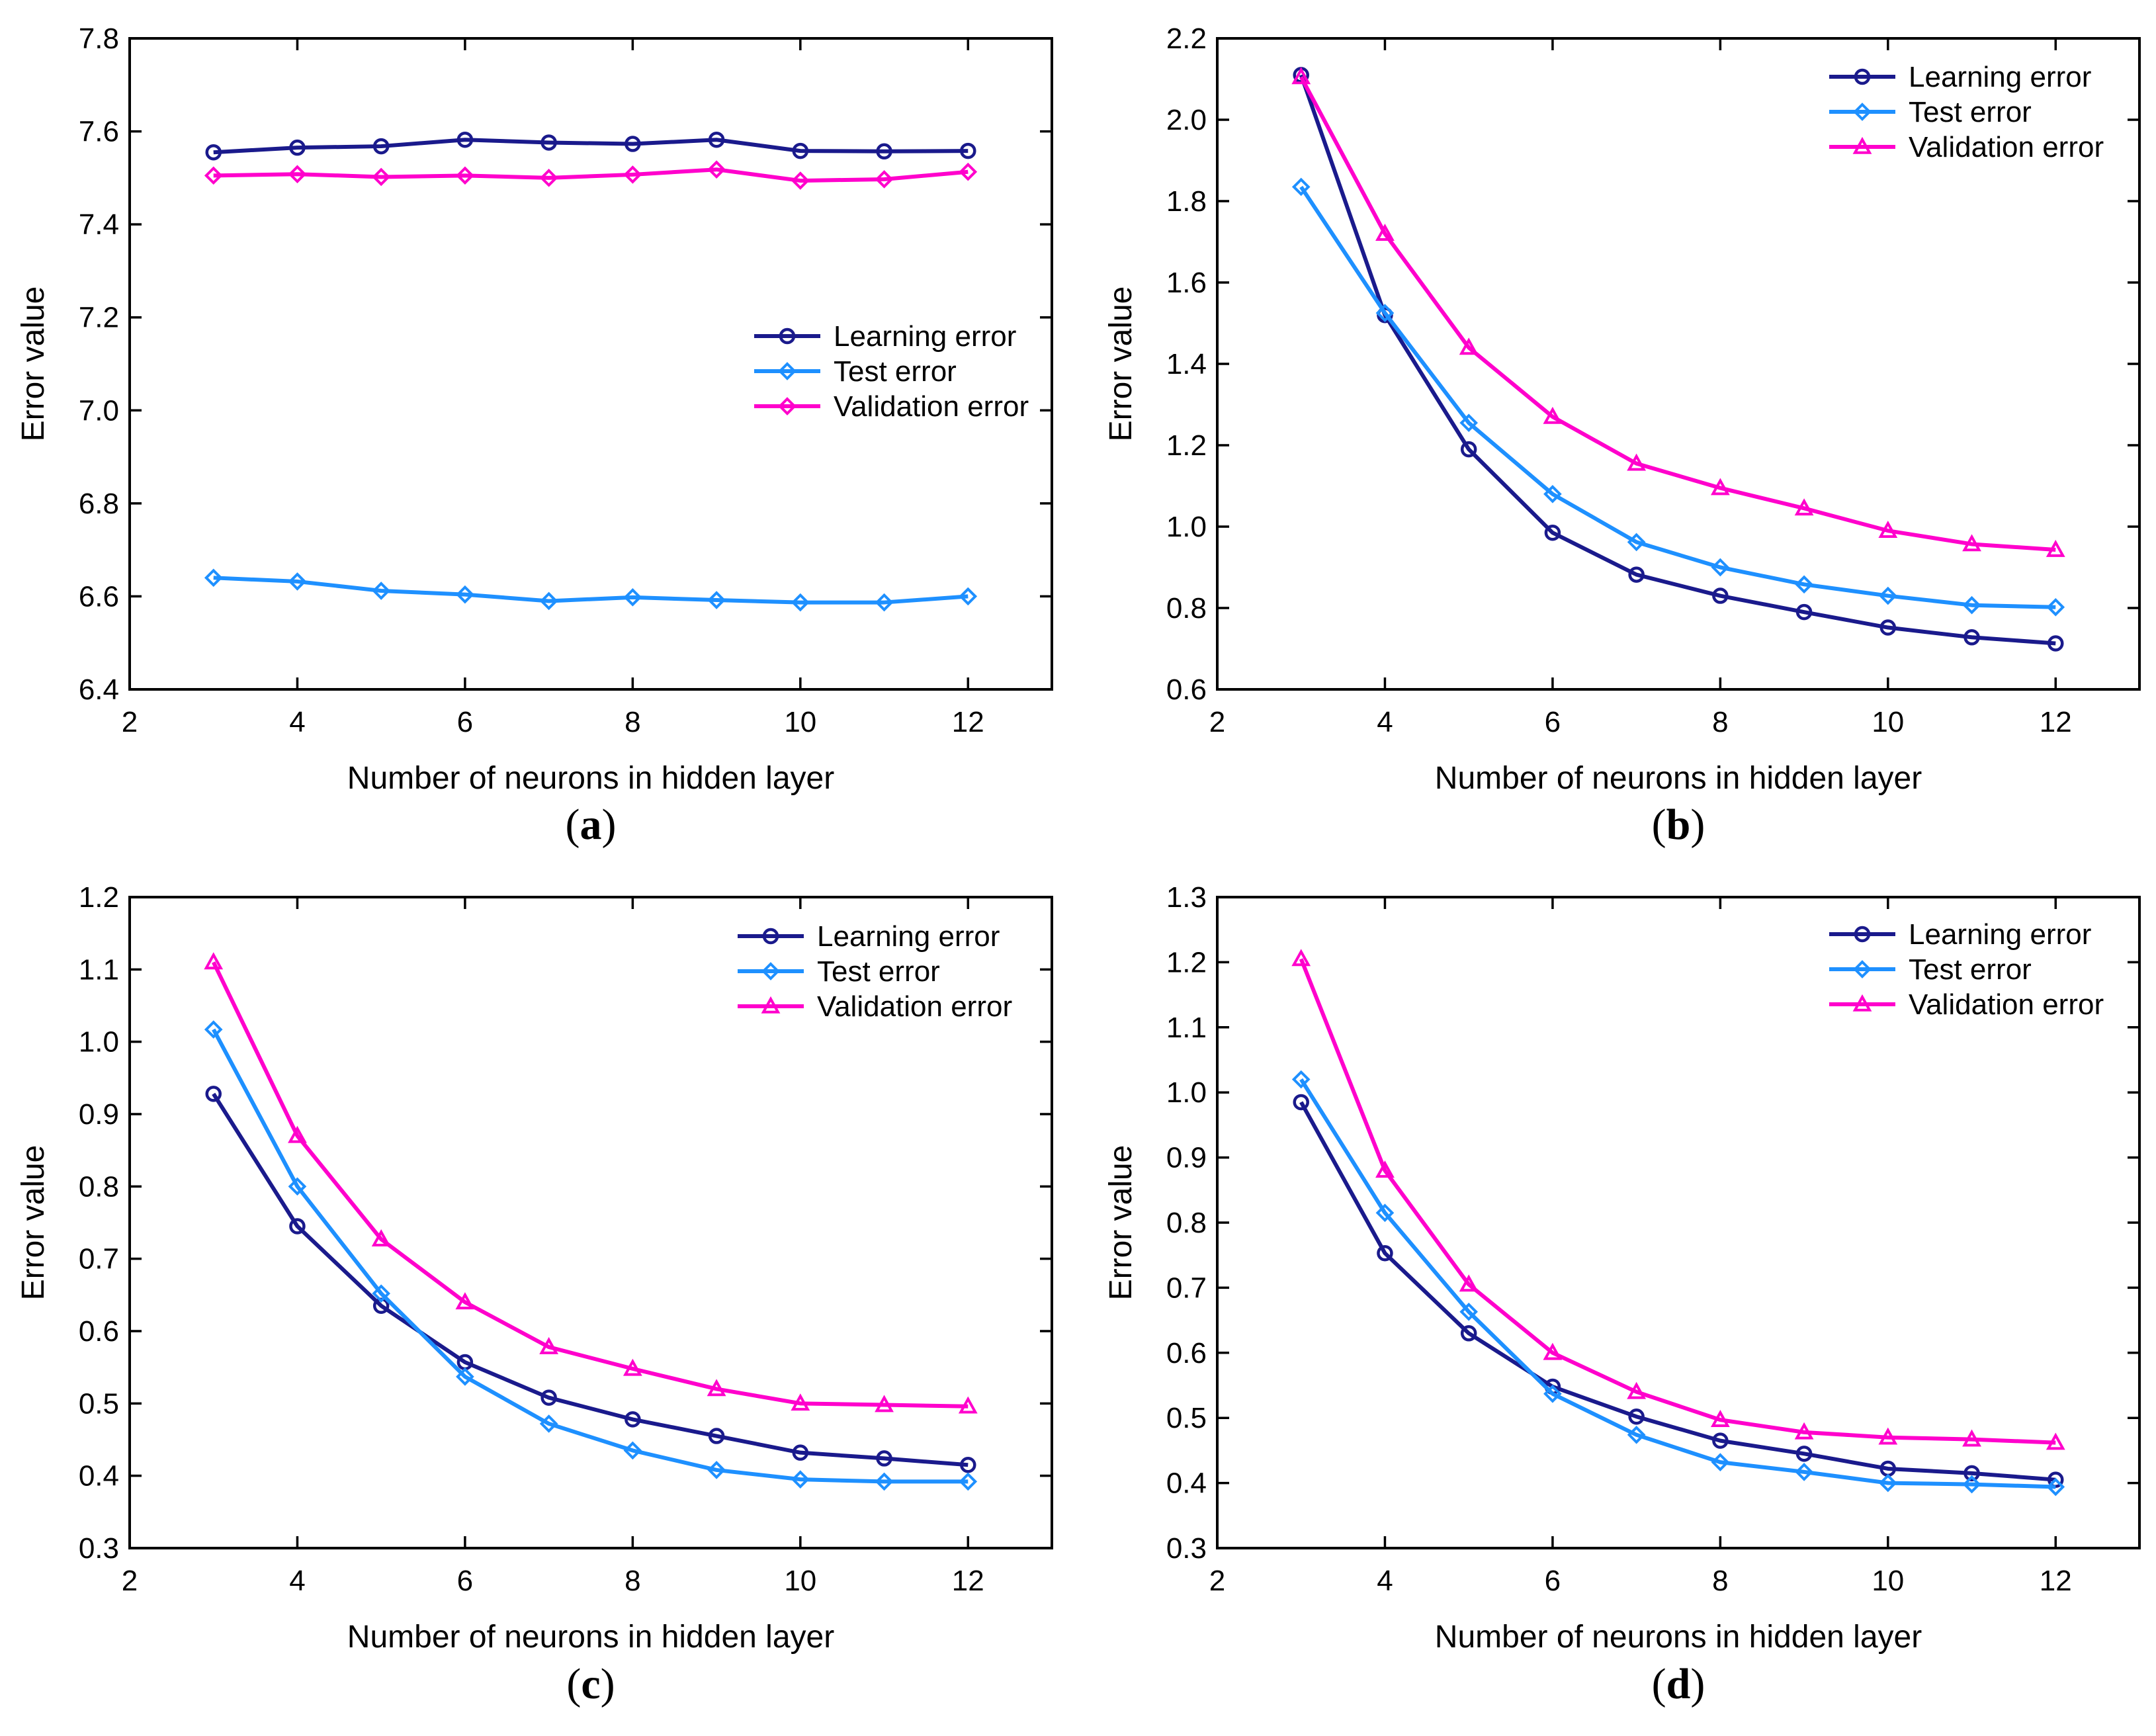 The width and height of the screenshot is (2156, 1736). I want to click on y-tick-label: 0.3, so click(99, 1548).